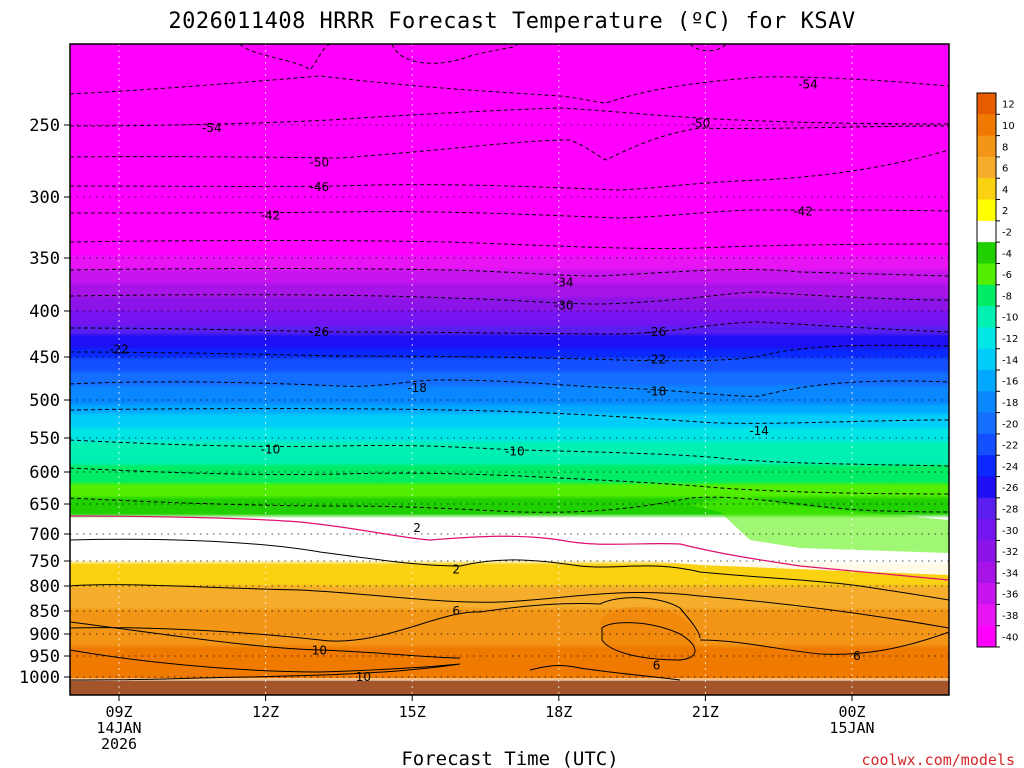 The height and width of the screenshot is (768, 1024). I want to click on y-tick-label: 500, so click(44, 401).